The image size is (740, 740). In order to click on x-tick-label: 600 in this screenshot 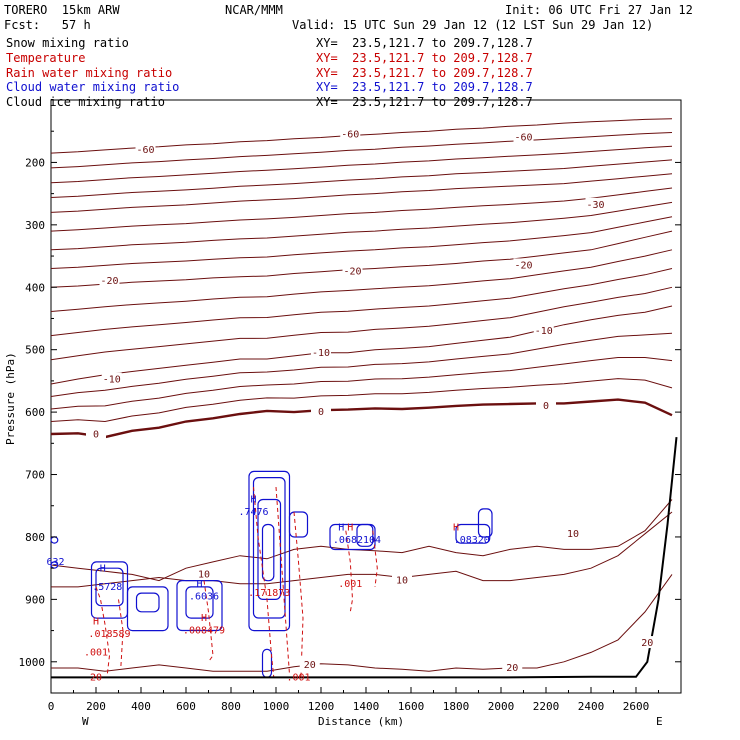, I will do `click(186, 706)`.